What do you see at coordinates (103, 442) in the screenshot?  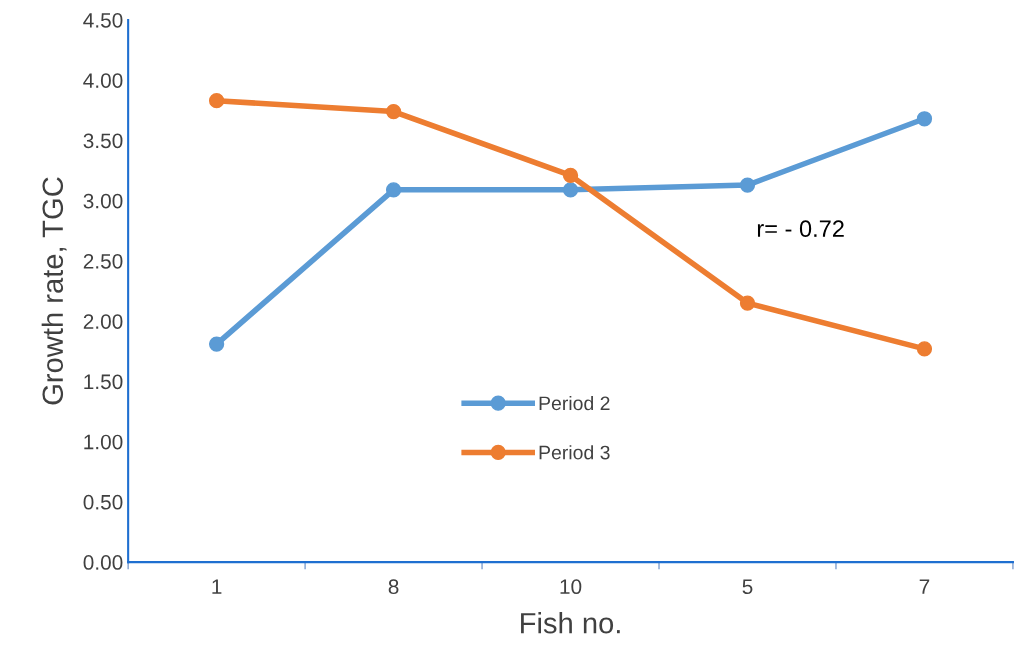 I see `y-tick-label: 1.00` at bounding box center [103, 442].